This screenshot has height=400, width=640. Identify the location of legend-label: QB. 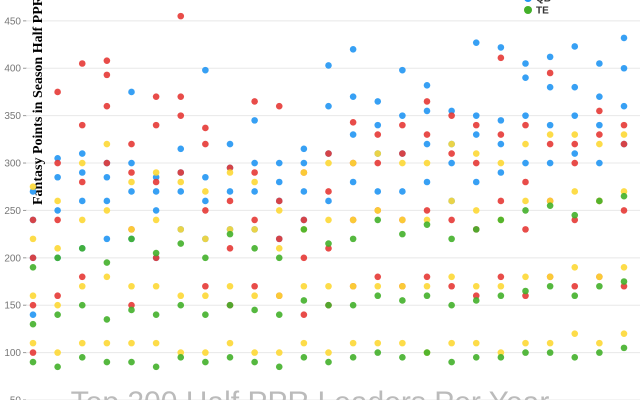
(543, 2).